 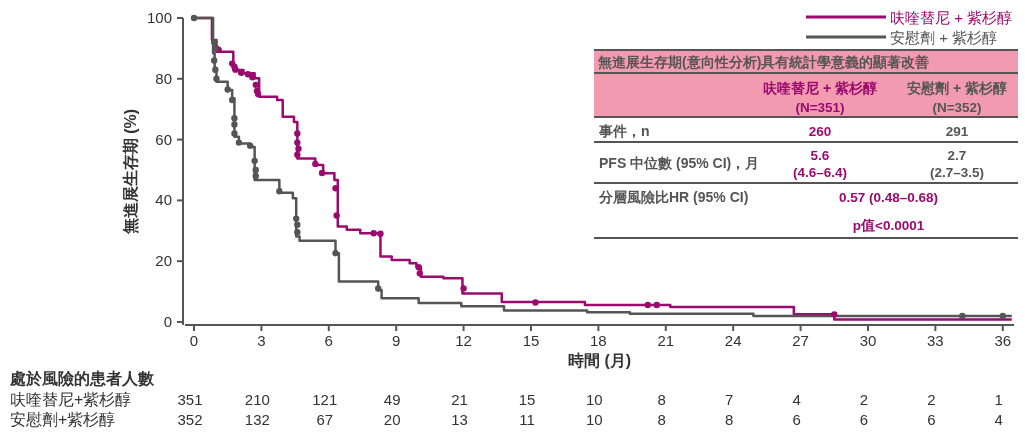 What do you see at coordinates (763, 62) in the screenshot?
I see `text: 無進展生存期(意向性分析)具有統計學意義的顯著改善` at bounding box center [763, 62].